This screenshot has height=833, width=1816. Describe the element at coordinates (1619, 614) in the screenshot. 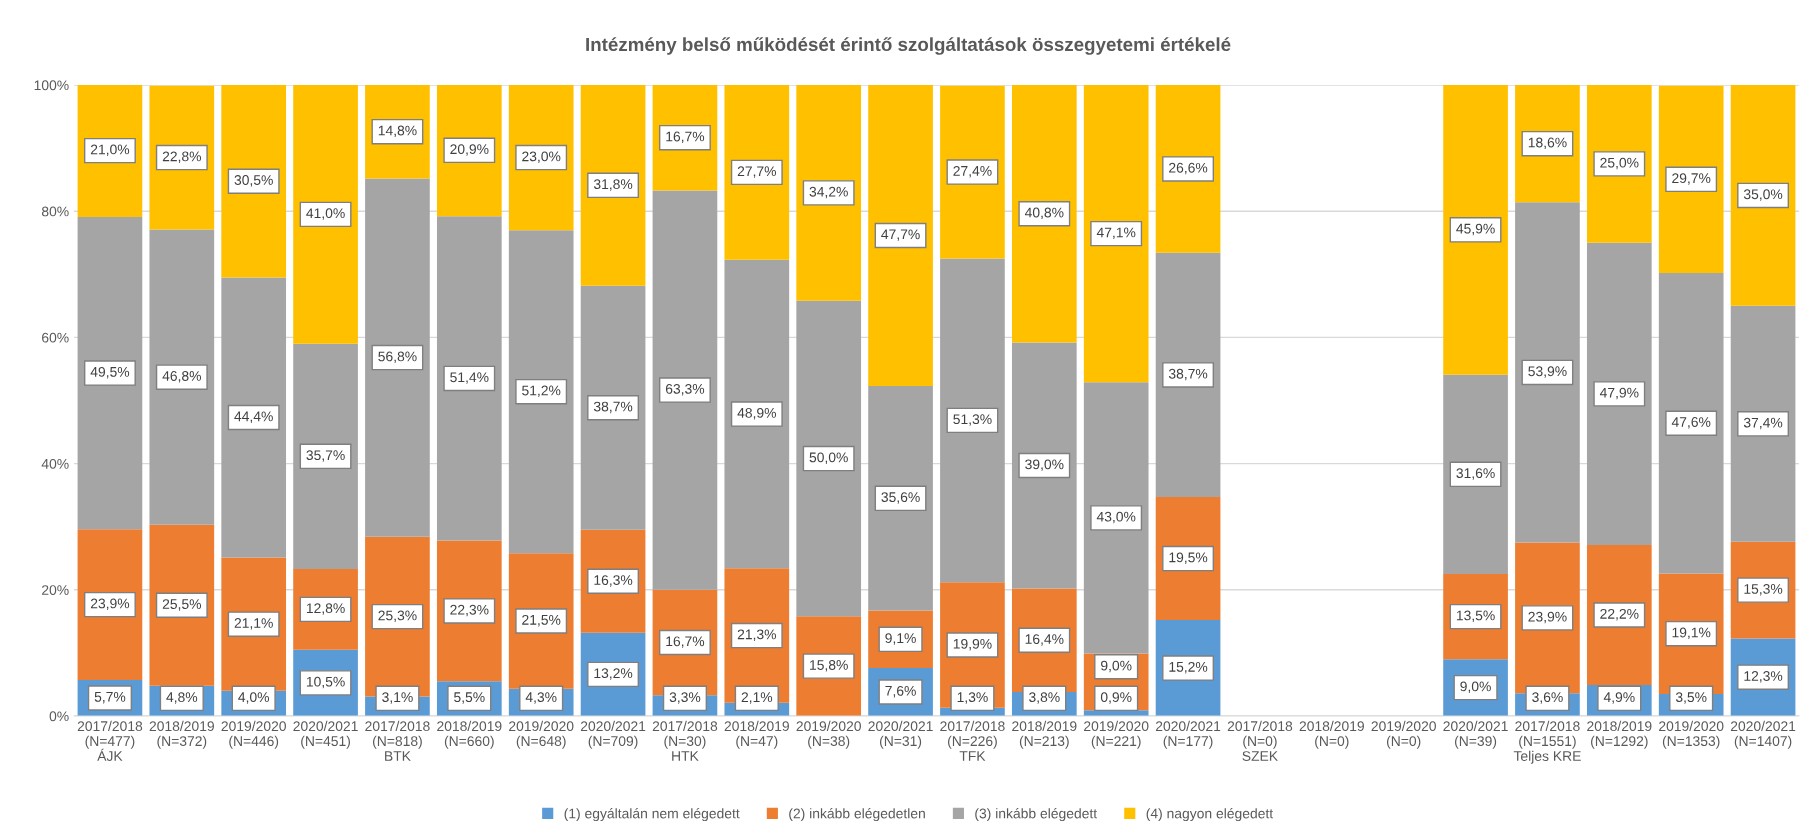

I see `data-label: 22,2%` at that location.